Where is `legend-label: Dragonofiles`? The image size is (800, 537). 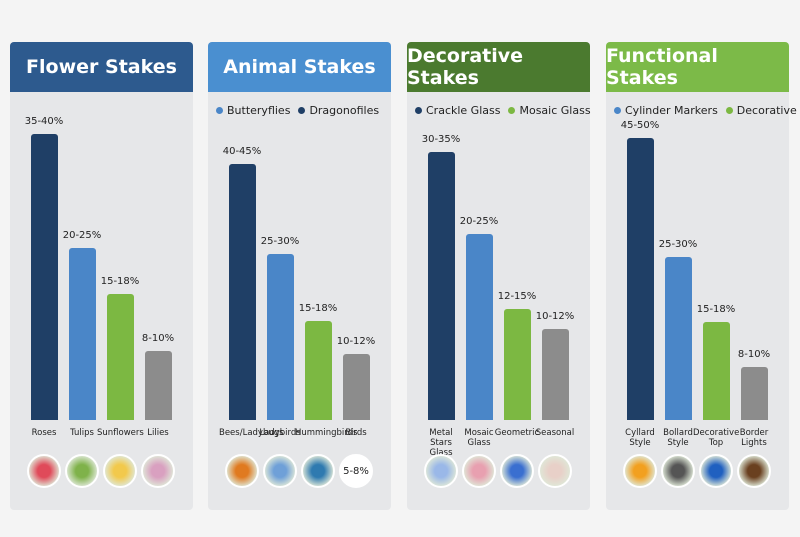
legend-label: Dragonofiles is located at coordinates (344, 110).